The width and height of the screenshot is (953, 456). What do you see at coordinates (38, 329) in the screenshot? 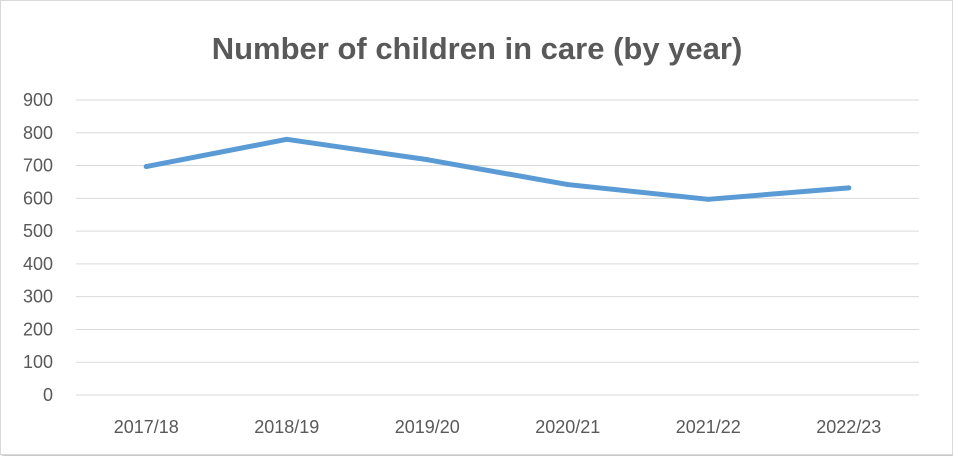
I see `y-tick-label: 200` at bounding box center [38, 329].